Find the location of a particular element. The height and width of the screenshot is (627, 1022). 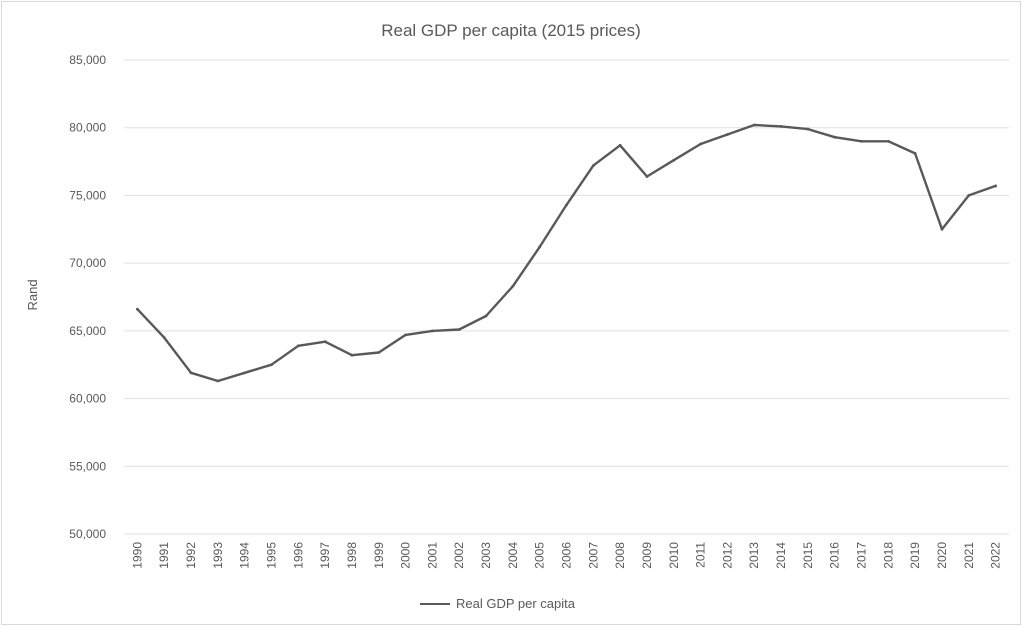

y-tick-label: 85,000 is located at coordinates (87, 60).